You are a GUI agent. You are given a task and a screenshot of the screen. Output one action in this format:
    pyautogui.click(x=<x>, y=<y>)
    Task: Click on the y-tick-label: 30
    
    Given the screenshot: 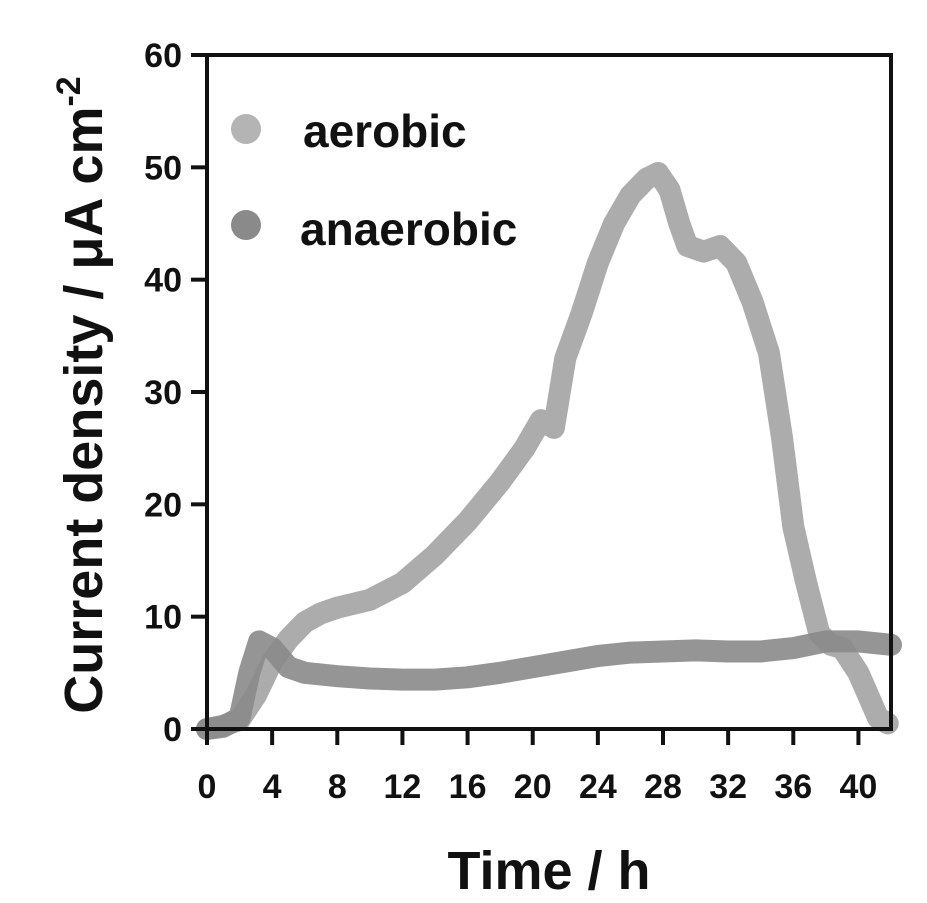 What is the action you would take?
    pyautogui.click(x=163, y=393)
    